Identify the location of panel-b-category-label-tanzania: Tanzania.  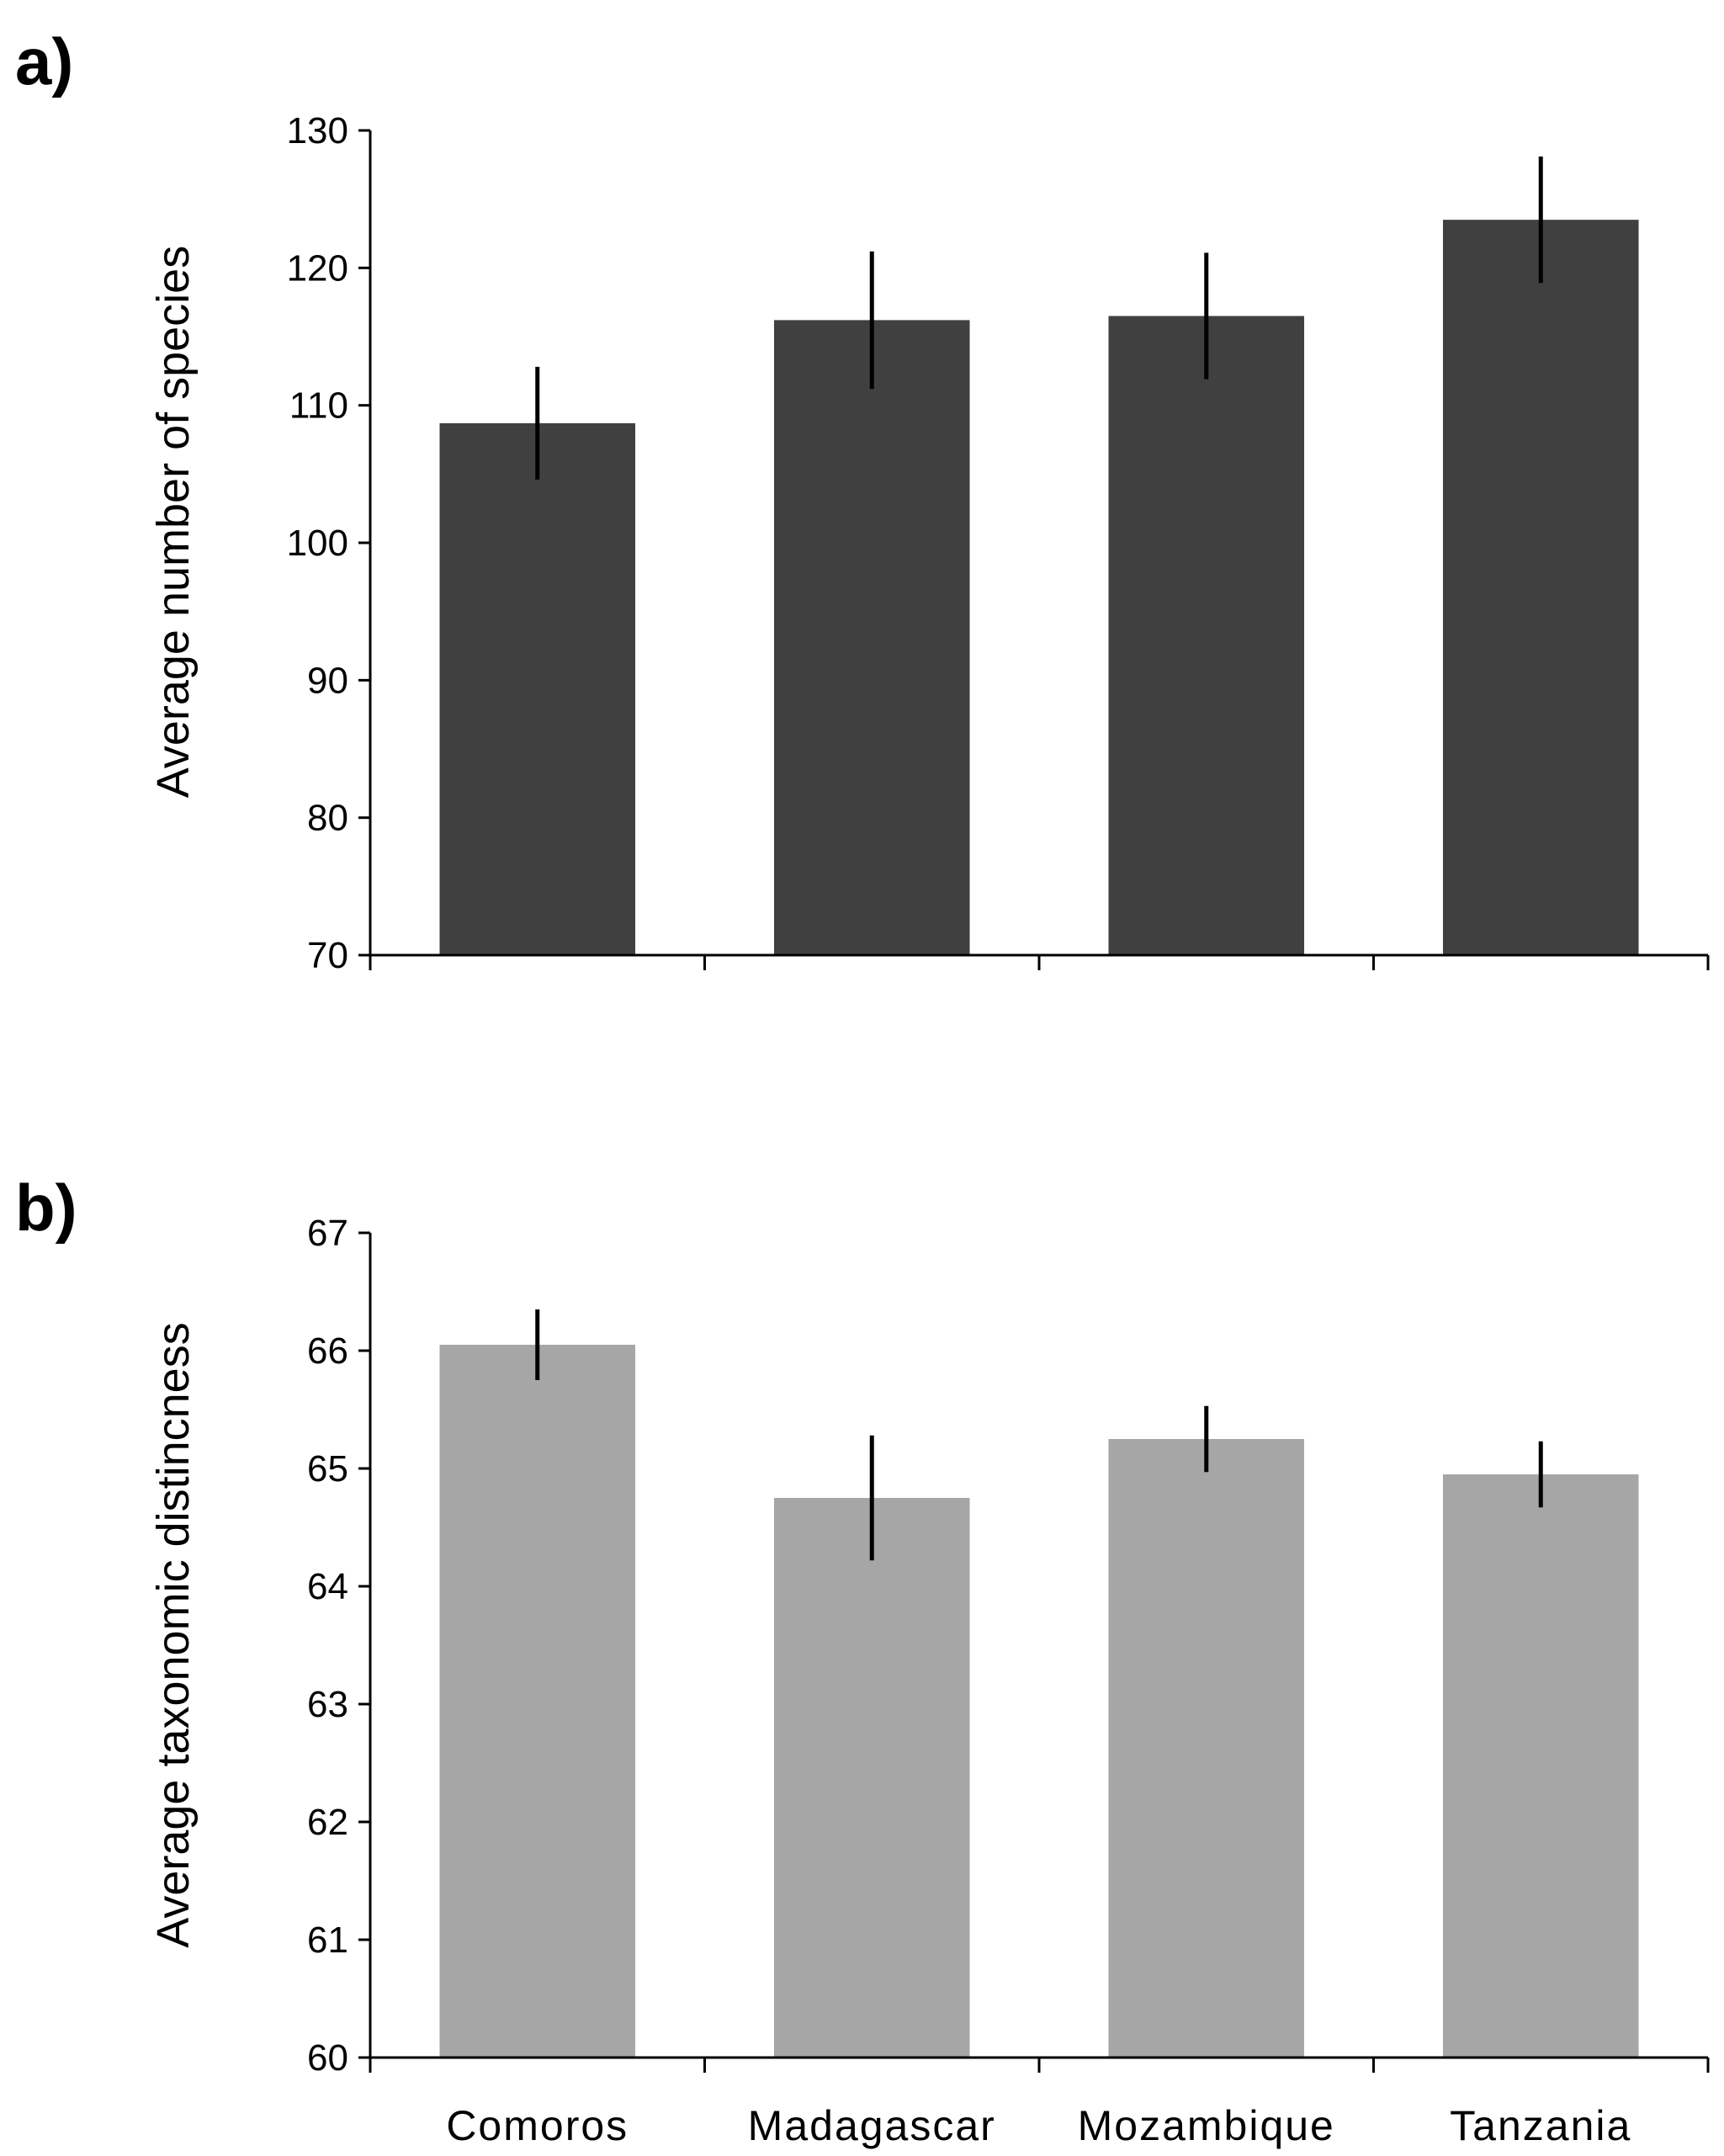
(1541, 2125).